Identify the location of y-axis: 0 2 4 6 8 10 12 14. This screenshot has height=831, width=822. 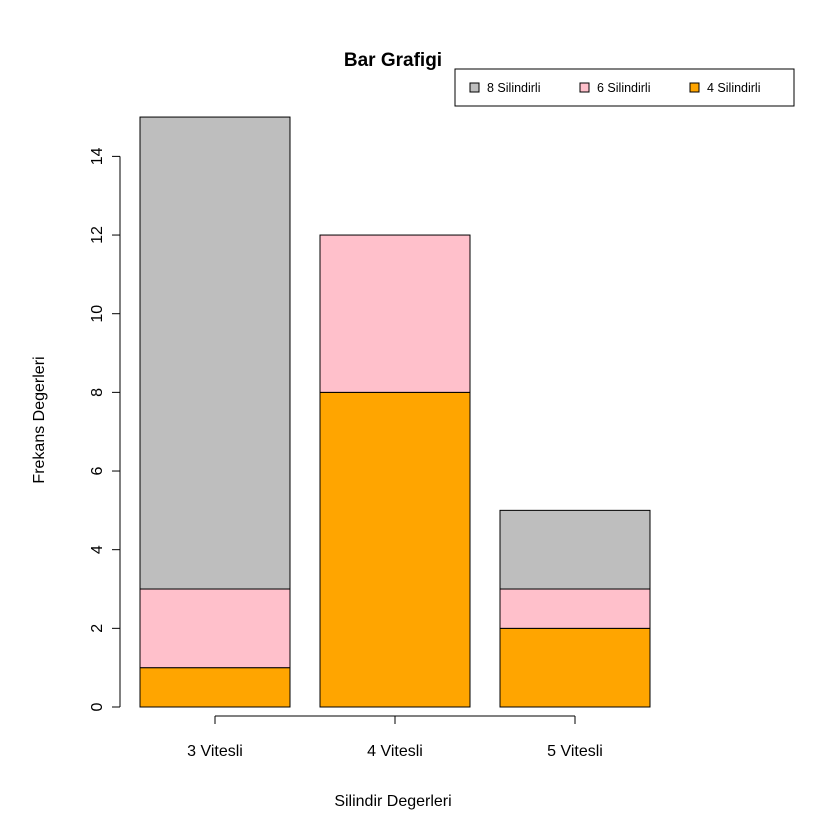
(105, 429).